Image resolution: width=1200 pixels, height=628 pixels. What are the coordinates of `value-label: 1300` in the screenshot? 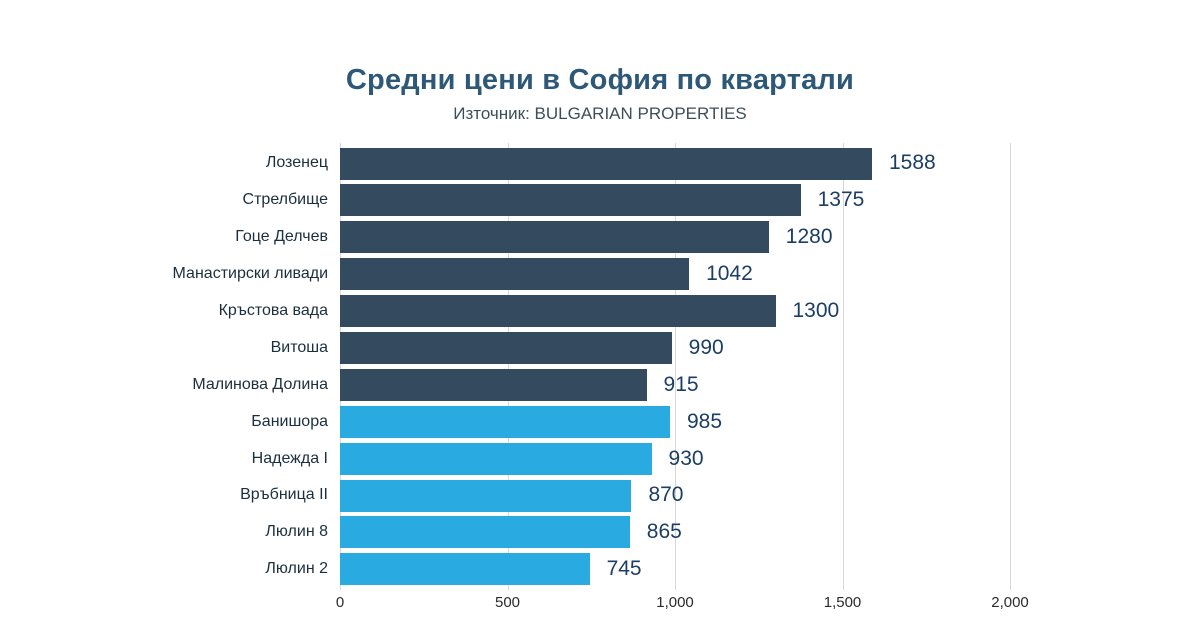 It's located at (816, 310).